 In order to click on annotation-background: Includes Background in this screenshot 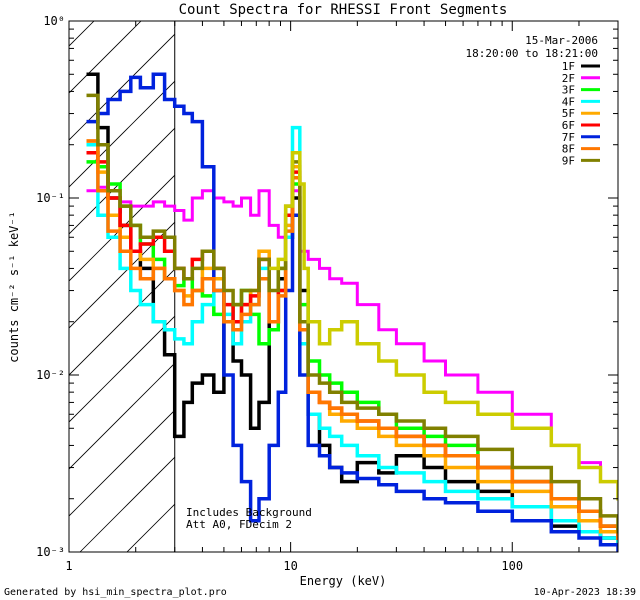, I will do `click(249, 512)`.